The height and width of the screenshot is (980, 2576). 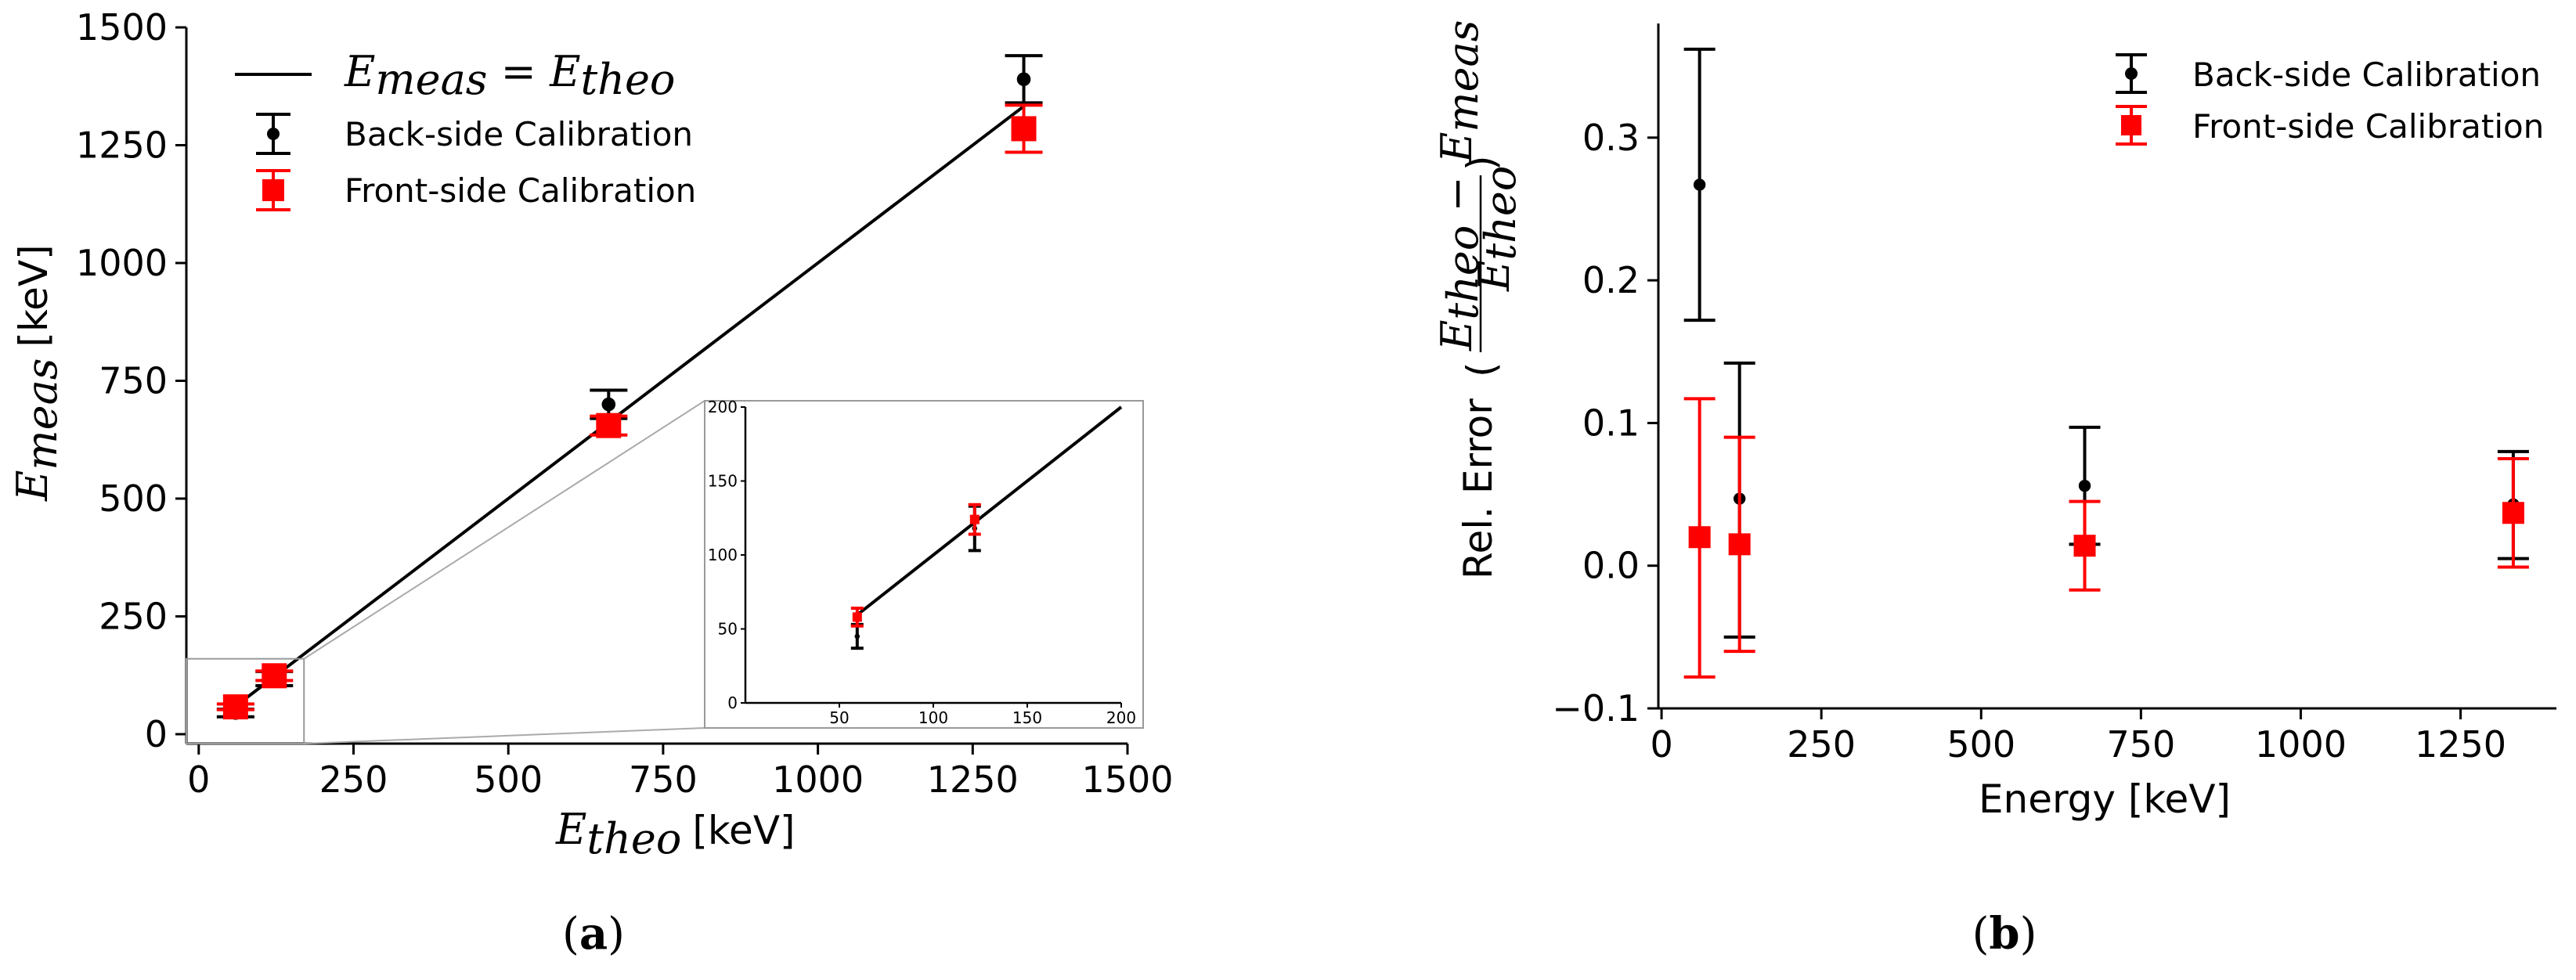 What do you see at coordinates (723, 481) in the screenshot?
I see `inset-y-tick-label-150: 150` at bounding box center [723, 481].